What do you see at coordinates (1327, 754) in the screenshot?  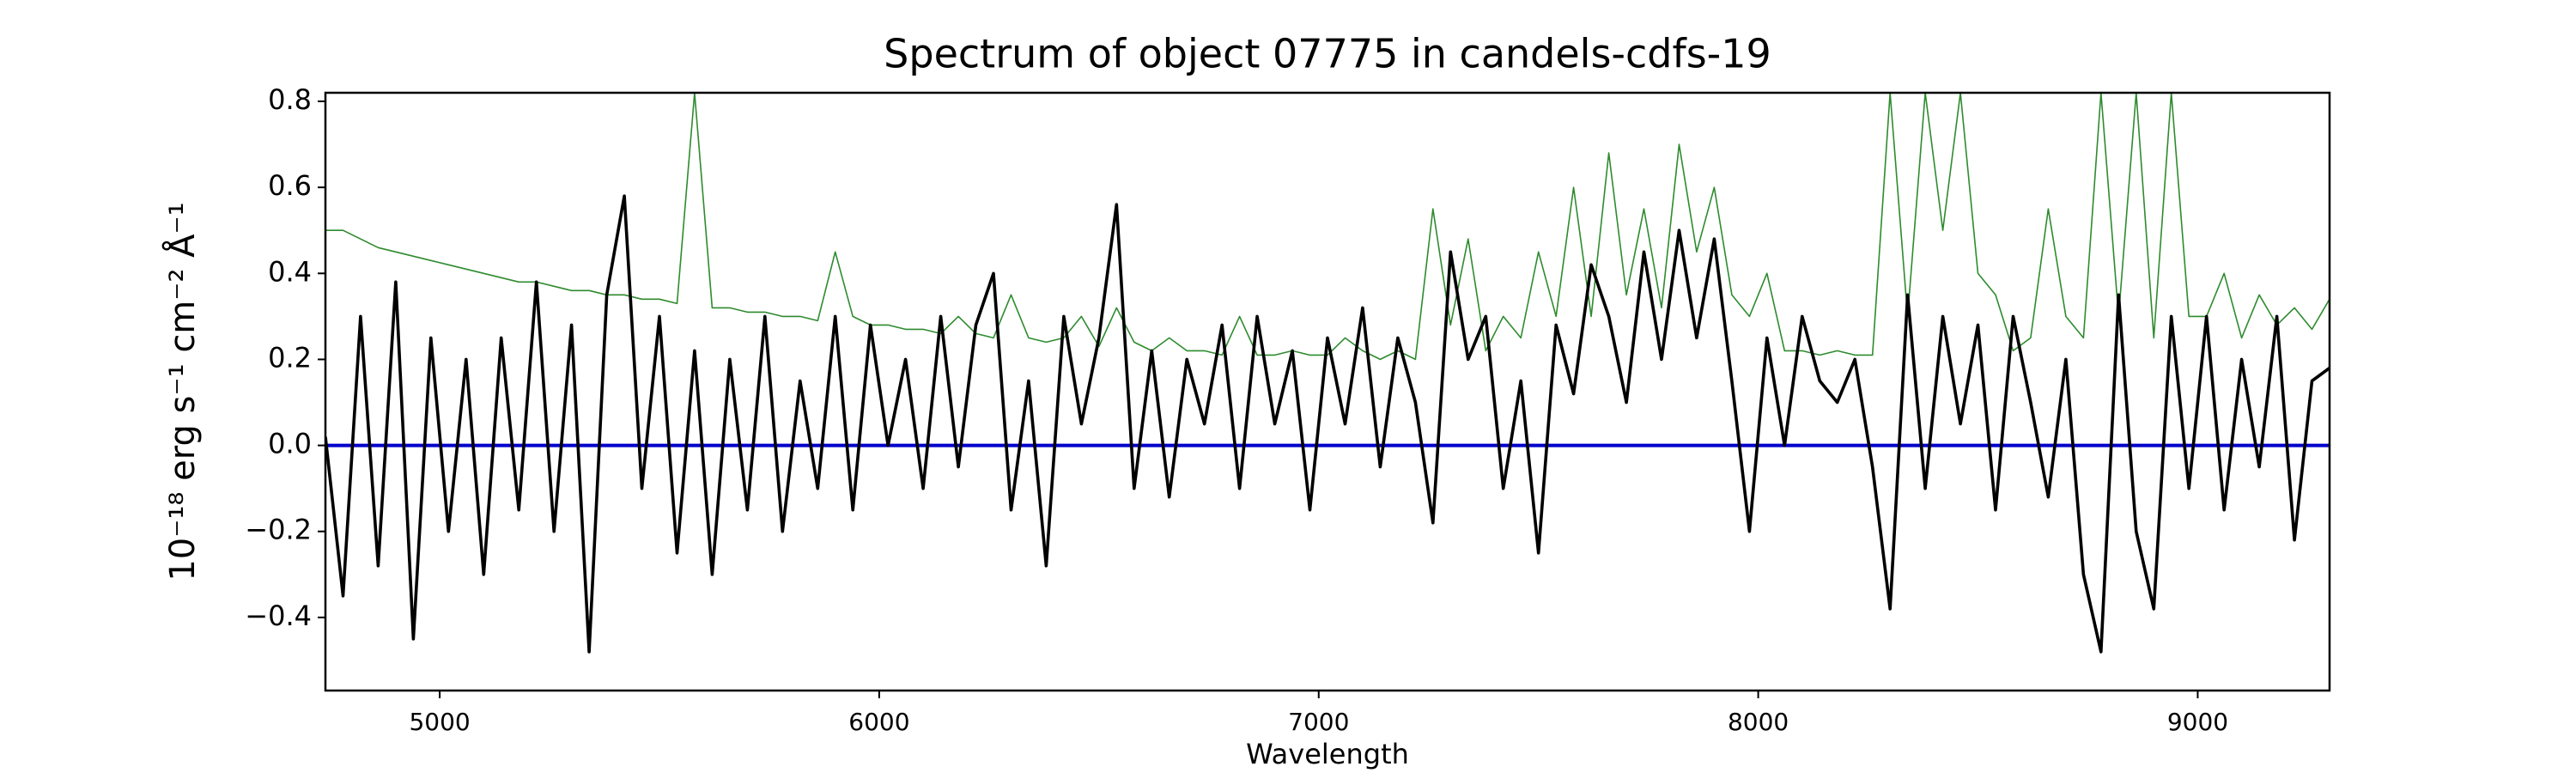 I see `x-axis-label: Wavelength` at bounding box center [1327, 754].